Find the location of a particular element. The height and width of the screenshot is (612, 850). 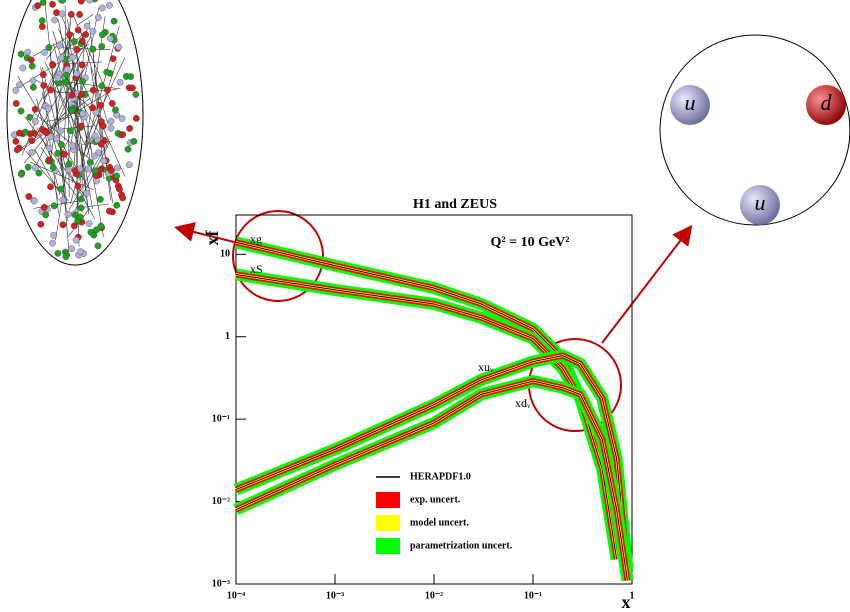

x-tick-label: 10⁻⁴ is located at coordinates (236, 595).